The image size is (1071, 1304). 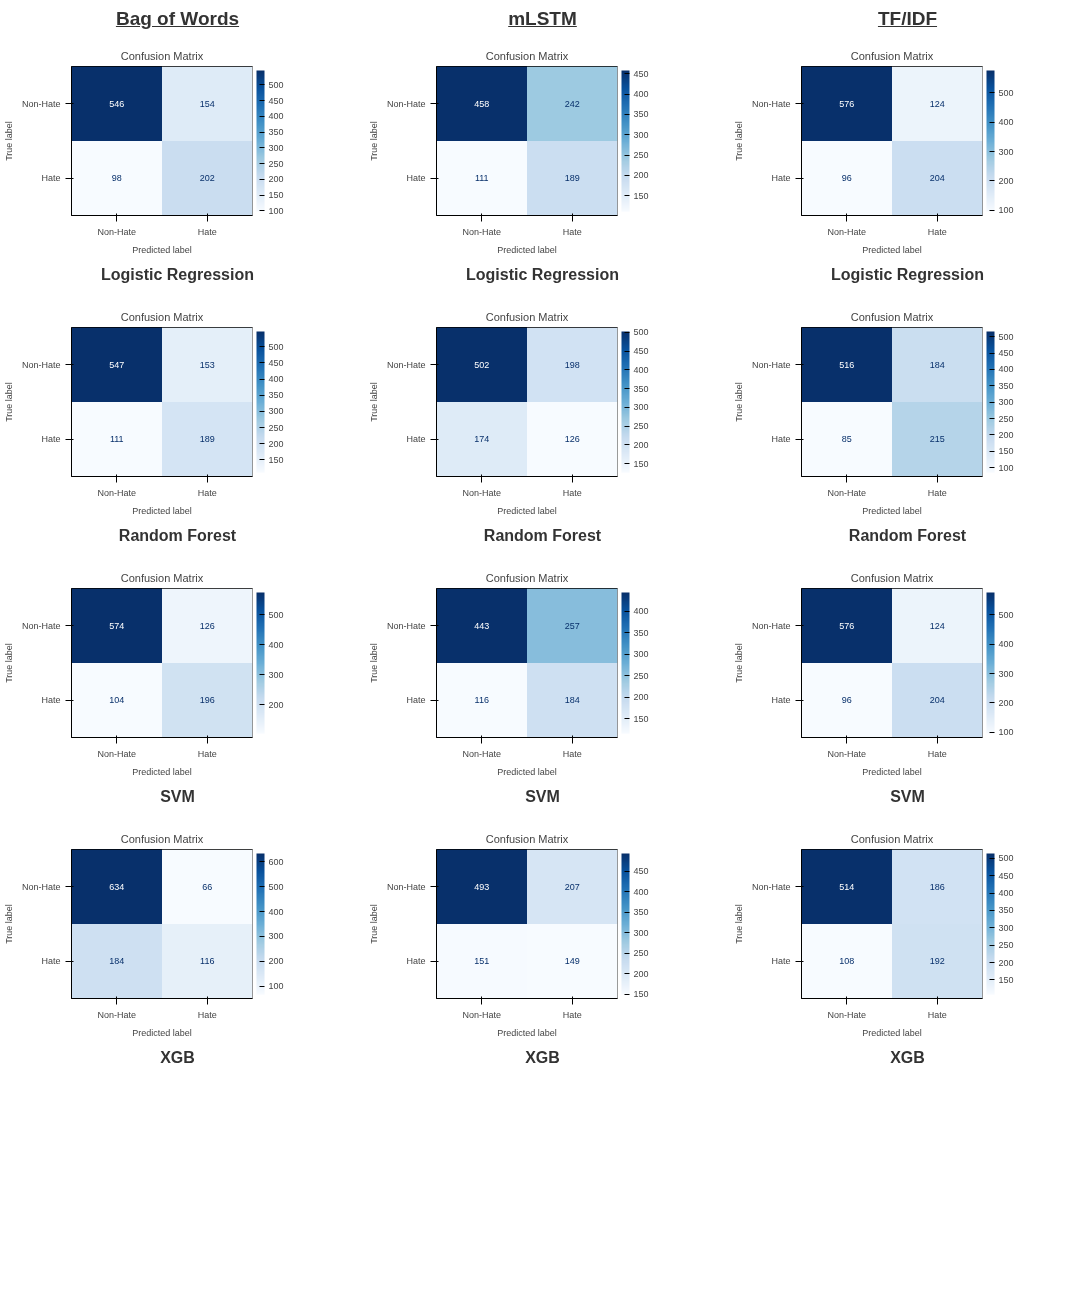 What do you see at coordinates (117, 103) in the screenshot?
I see `data-label: 546` at bounding box center [117, 103].